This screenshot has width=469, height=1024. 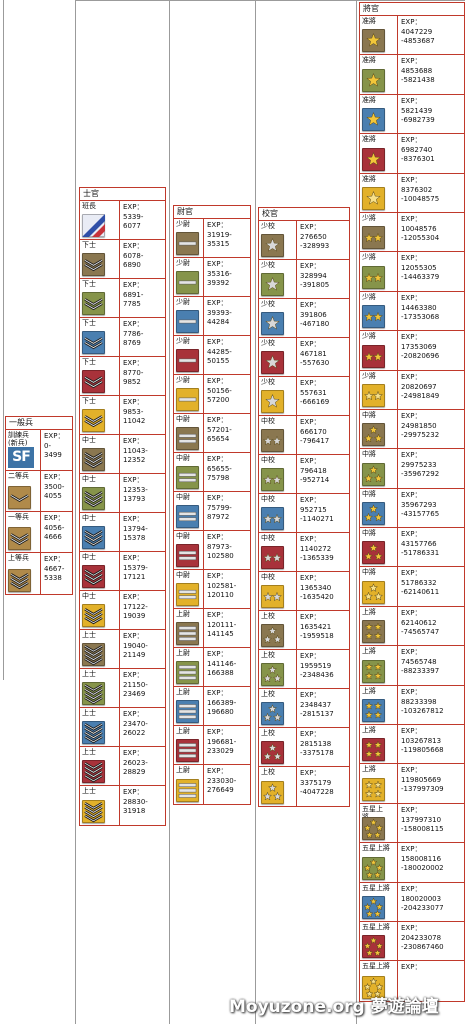 What do you see at coordinates (317, 514) in the screenshot?
I see `exp-range: 952715 -1140271` at bounding box center [317, 514].